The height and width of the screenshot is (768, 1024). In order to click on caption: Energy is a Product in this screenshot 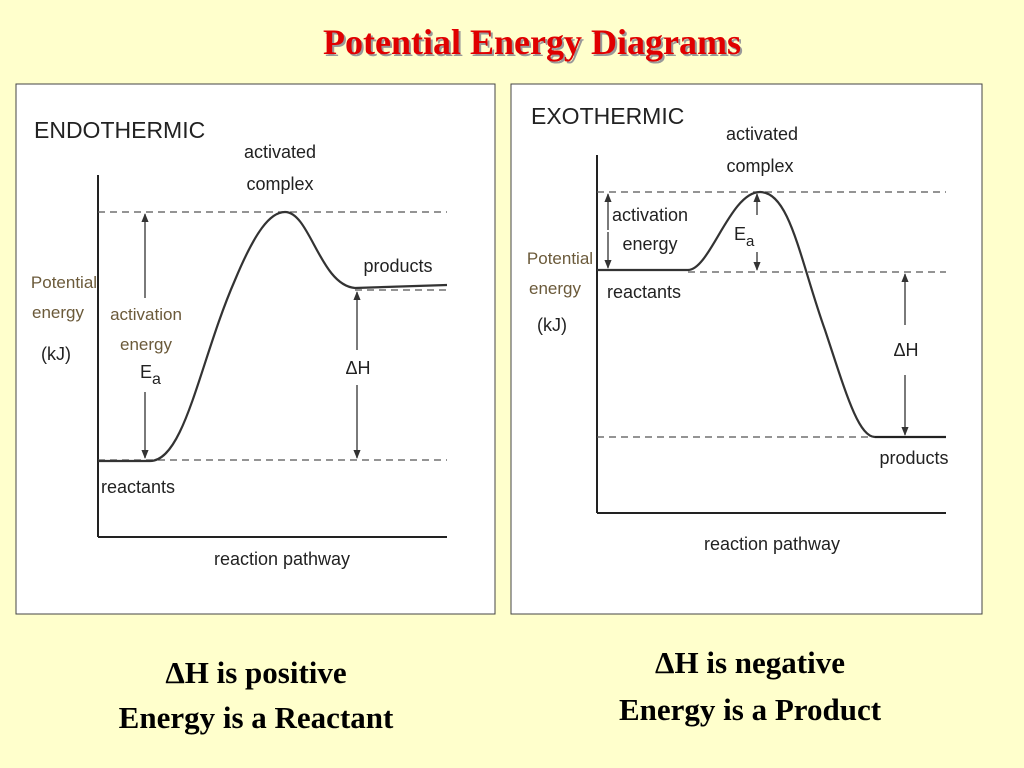, I will do `click(750, 709)`.